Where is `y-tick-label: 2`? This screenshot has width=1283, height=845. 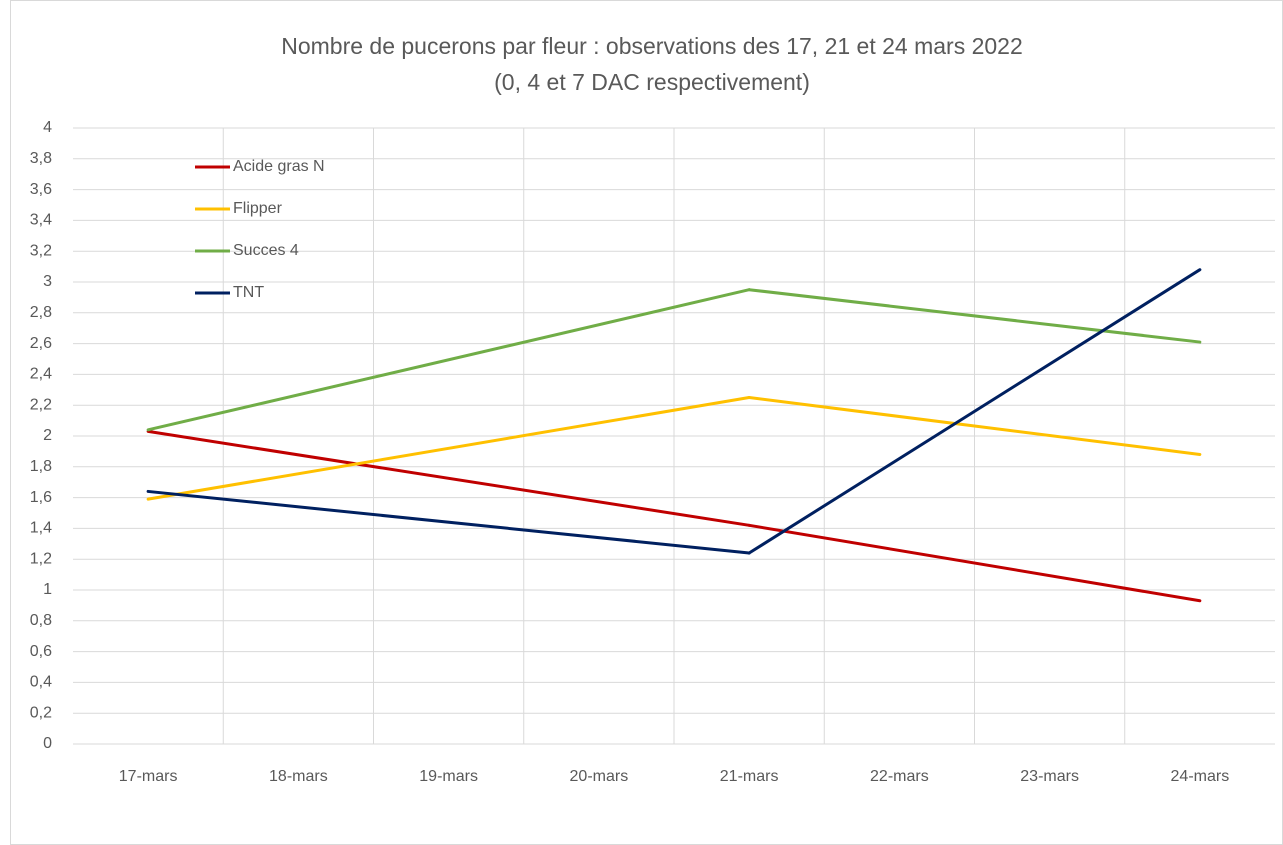 y-tick-label: 2 is located at coordinates (47, 435).